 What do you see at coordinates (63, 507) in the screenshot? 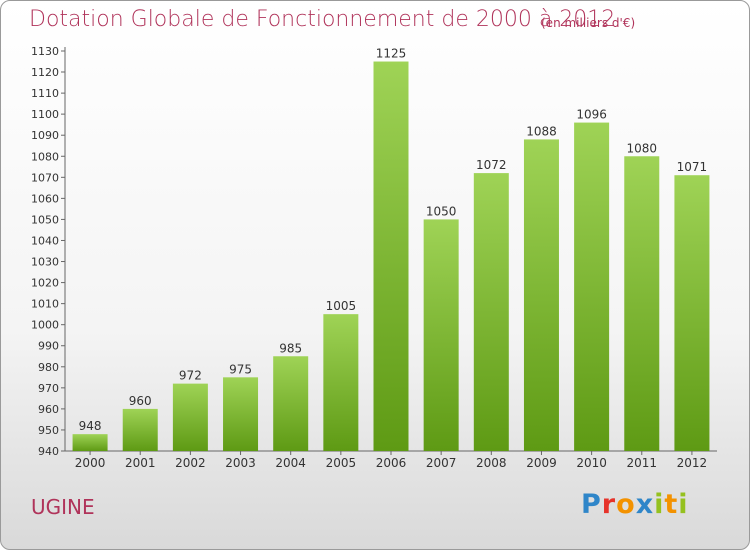
I see `city-name: UGINE` at bounding box center [63, 507].